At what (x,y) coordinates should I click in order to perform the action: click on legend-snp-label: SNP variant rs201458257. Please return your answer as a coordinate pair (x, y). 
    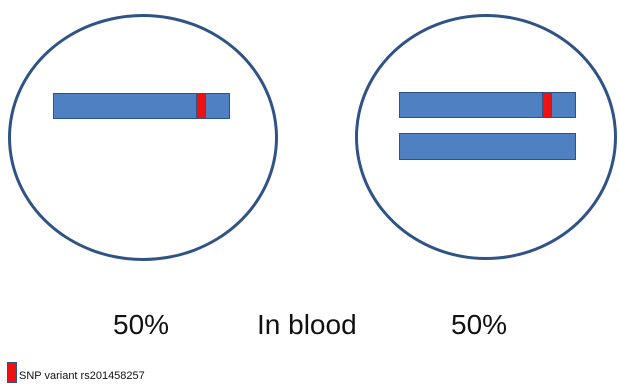
    Looking at the image, I should click on (82, 376).